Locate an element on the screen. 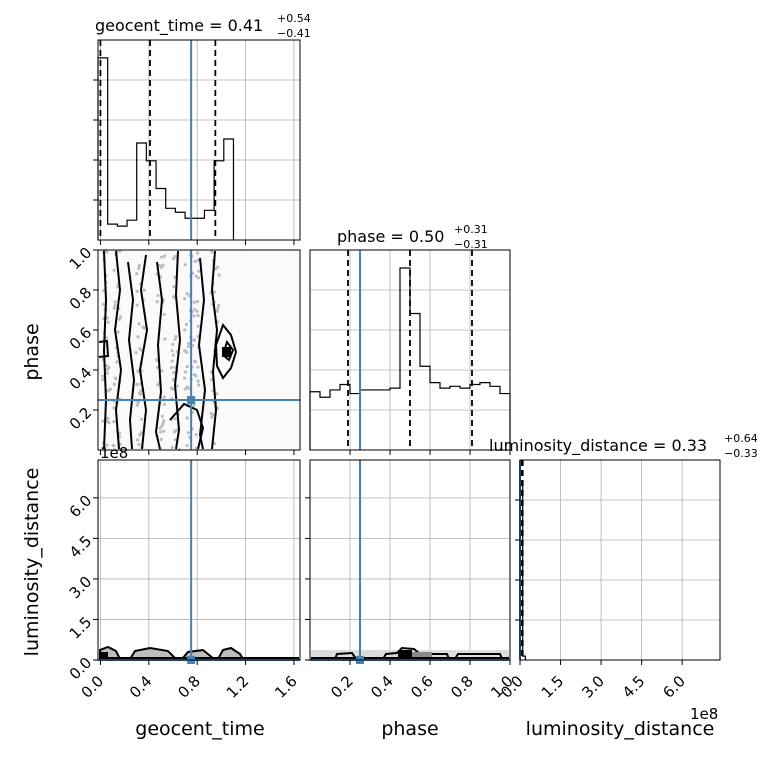 This screenshot has height=760, width=760. panel-hist-luminosity-distance: 0.0 1.5 3.0 4.5 6.0 is located at coordinates (609, 580).